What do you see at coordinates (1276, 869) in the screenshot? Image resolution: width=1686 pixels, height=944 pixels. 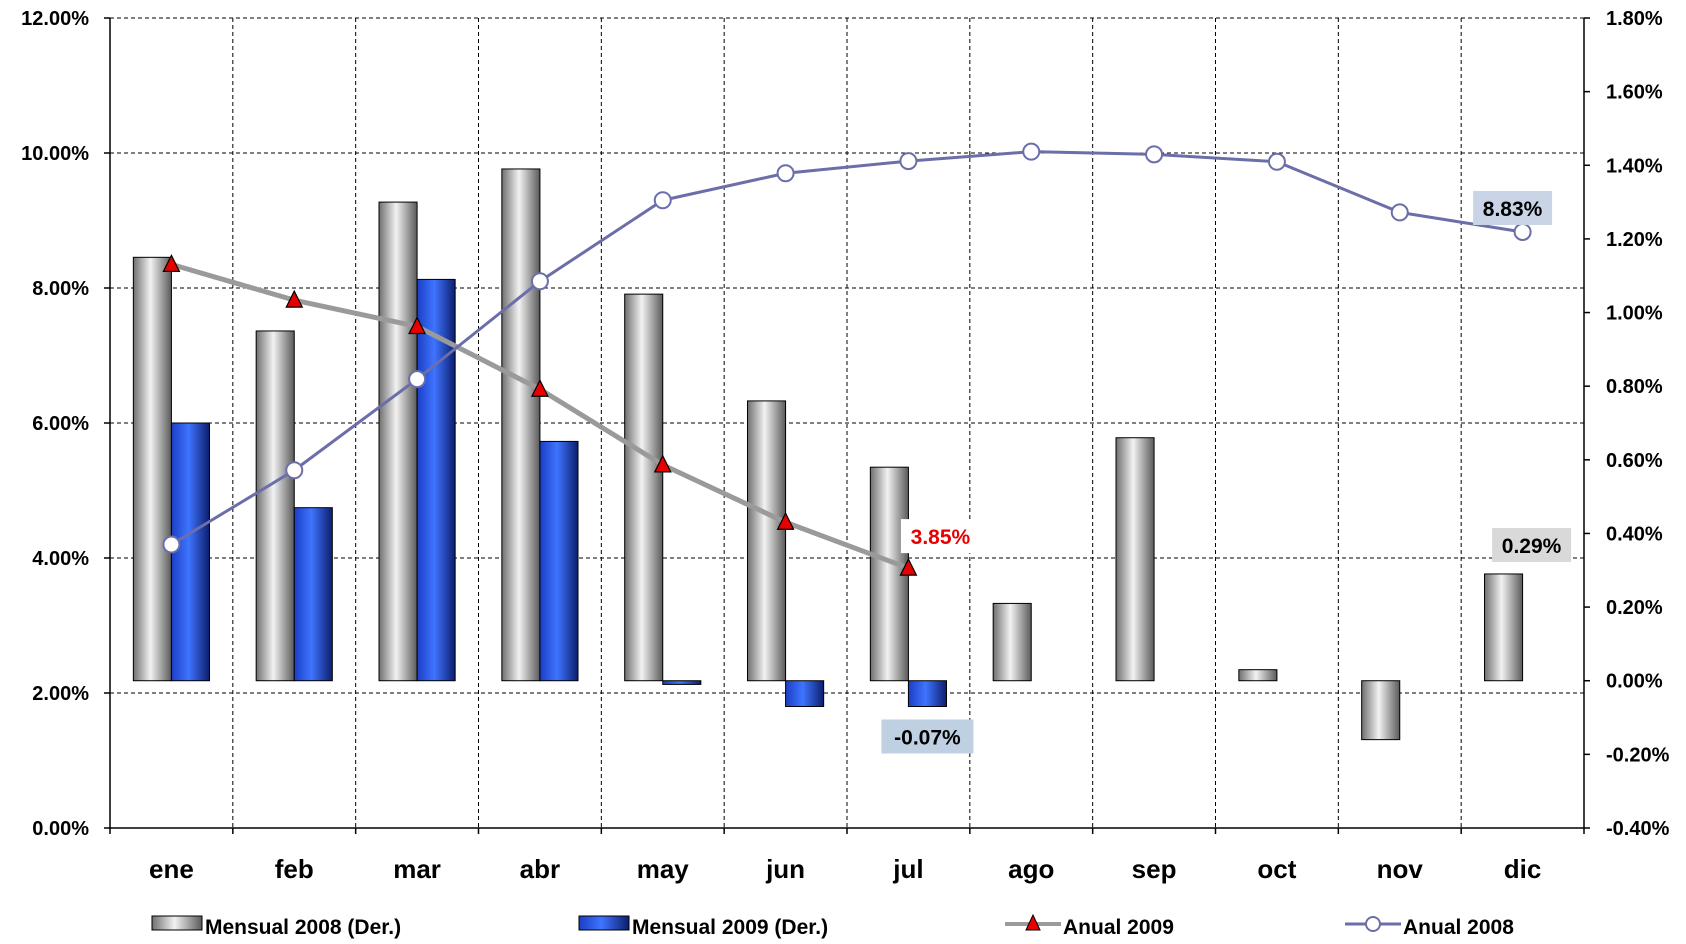 I see `x-tick-label-oct: oct` at bounding box center [1276, 869].